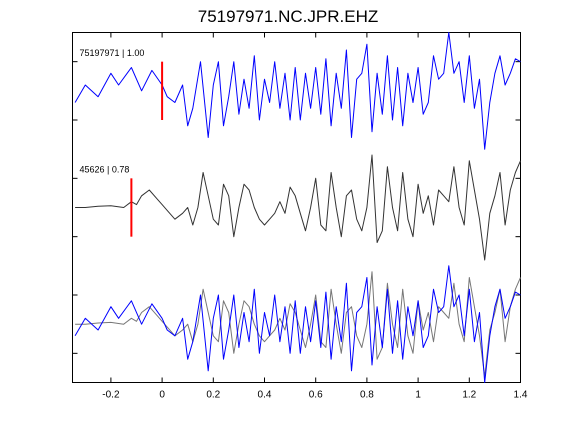 The image size is (576, 432). What do you see at coordinates (469, 395) in the screenshot?
I see `x-tick-label: 1.2` at bounding box center [469, 395].